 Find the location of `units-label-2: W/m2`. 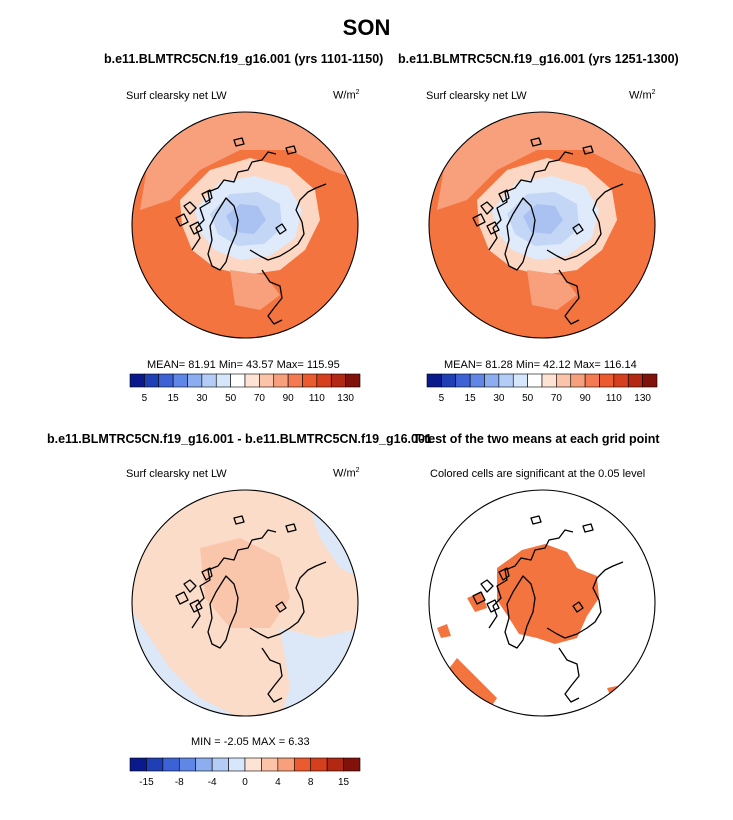

units-label-2: W/m2 is located at coordinates (642, 95).